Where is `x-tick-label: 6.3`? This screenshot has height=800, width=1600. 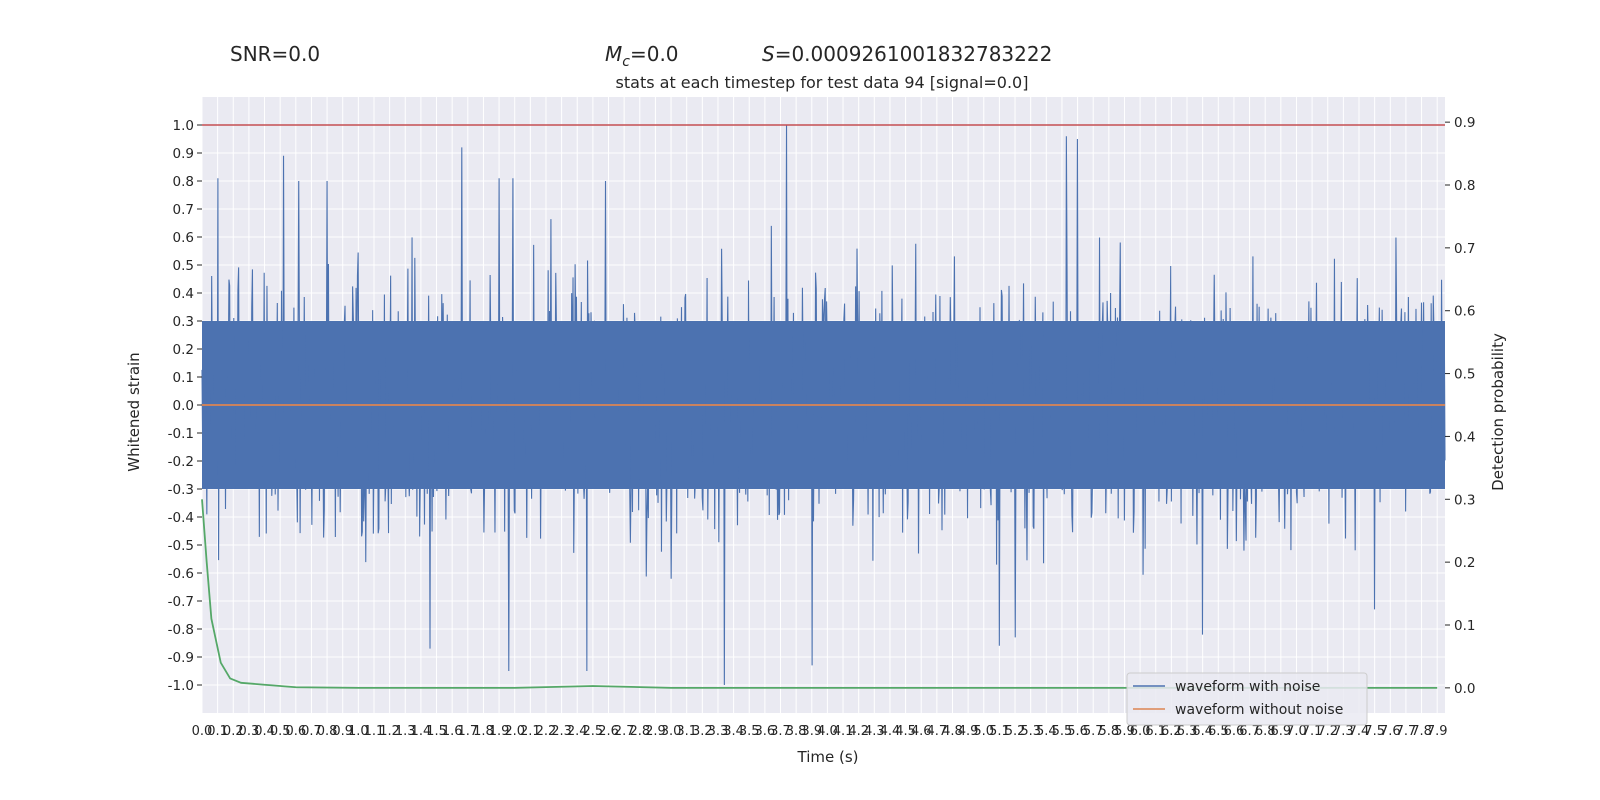
x-tick-label: 6.3 is located at coordinates (1187, 731).